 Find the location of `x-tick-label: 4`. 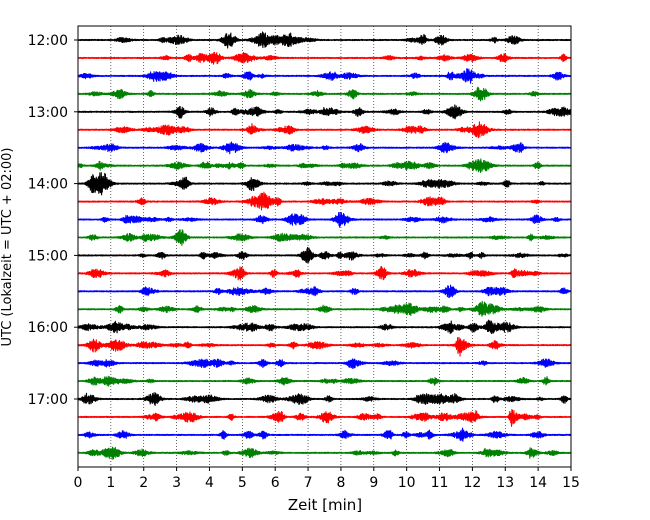

x-tick-label: 4 is located at coordinates (209, 483).